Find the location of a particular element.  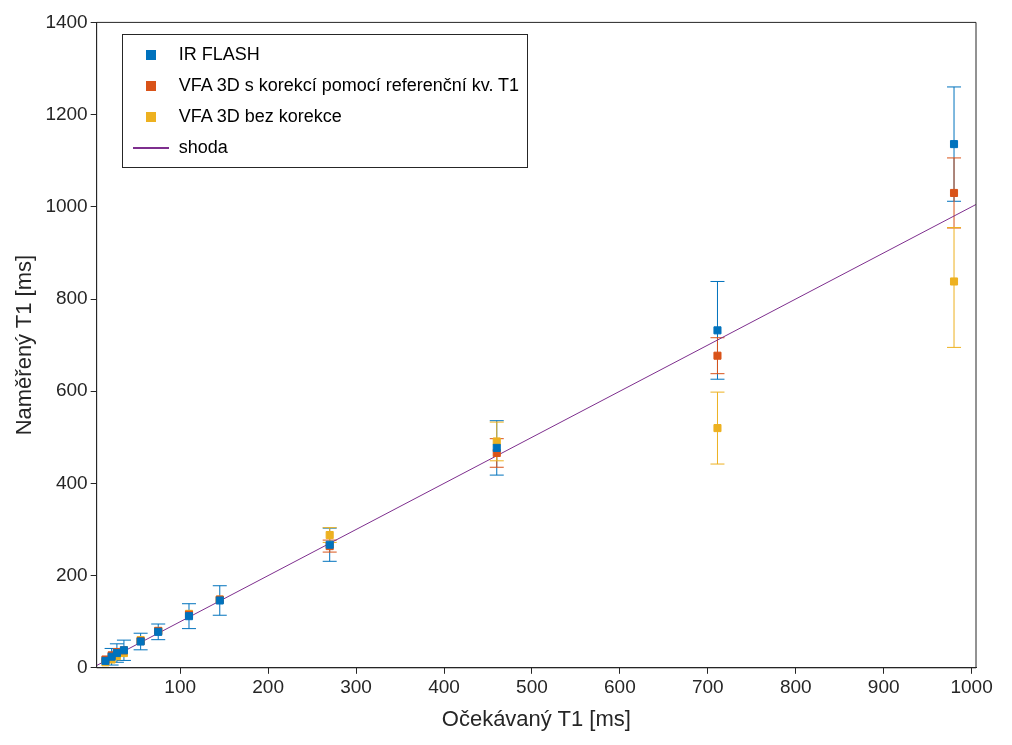

y-tick-label: 800 is located at coordinates (71, 298).